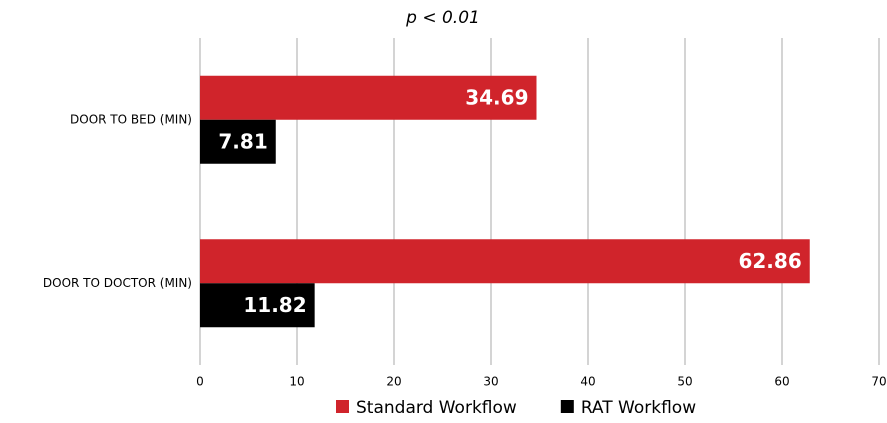 This screenshot has height=423, width=887. Describe the element at coordinates (131, 119) in the screenshot. I see `y-tick-label: DOOR TO BED (MIN)` at that location.